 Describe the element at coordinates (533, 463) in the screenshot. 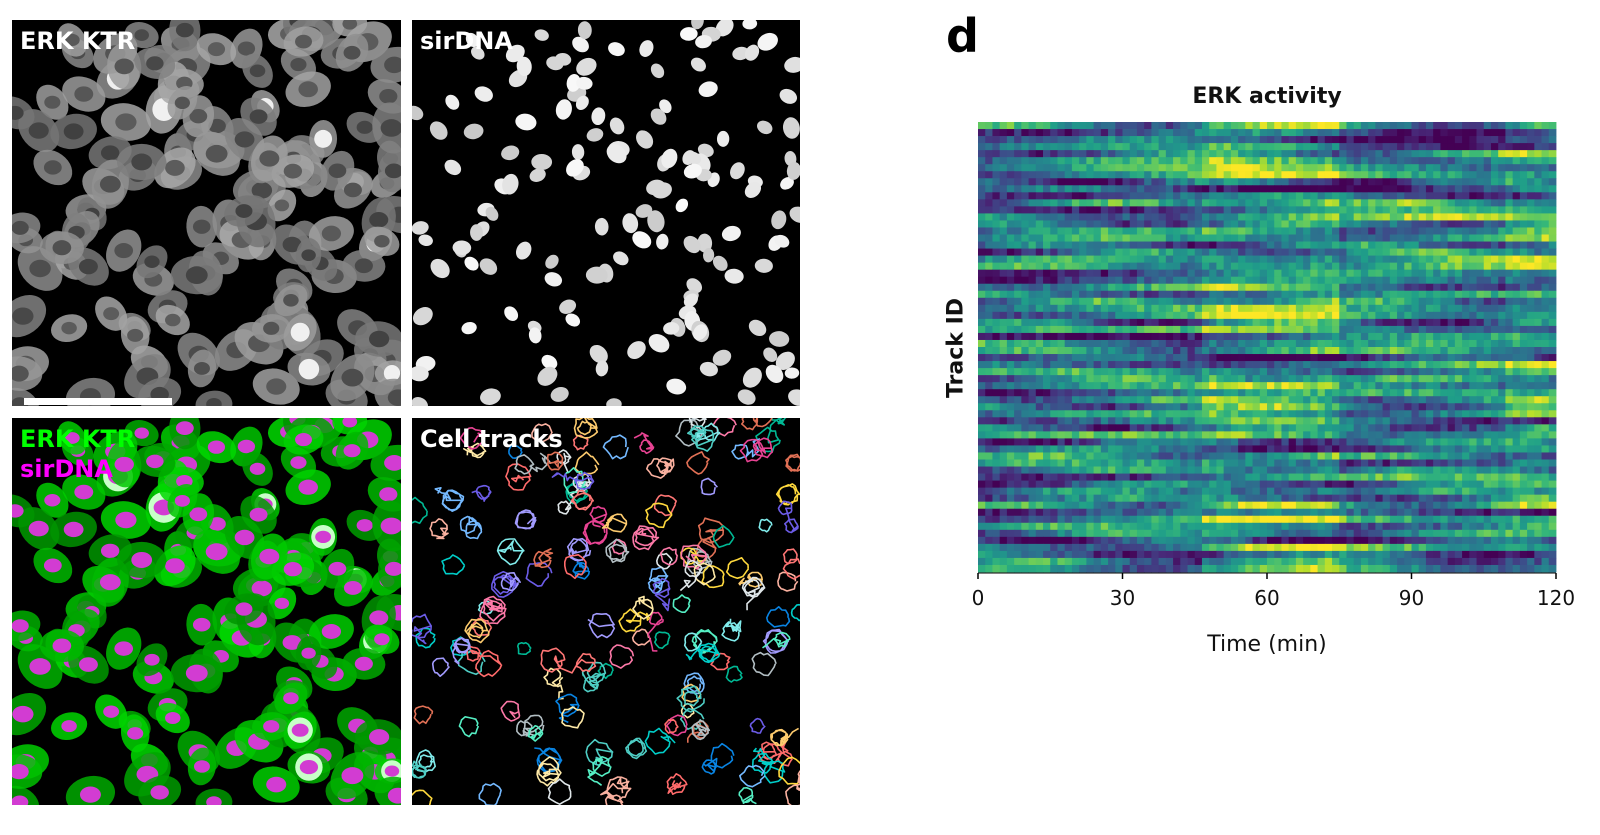

I see `cell-track` at that location.